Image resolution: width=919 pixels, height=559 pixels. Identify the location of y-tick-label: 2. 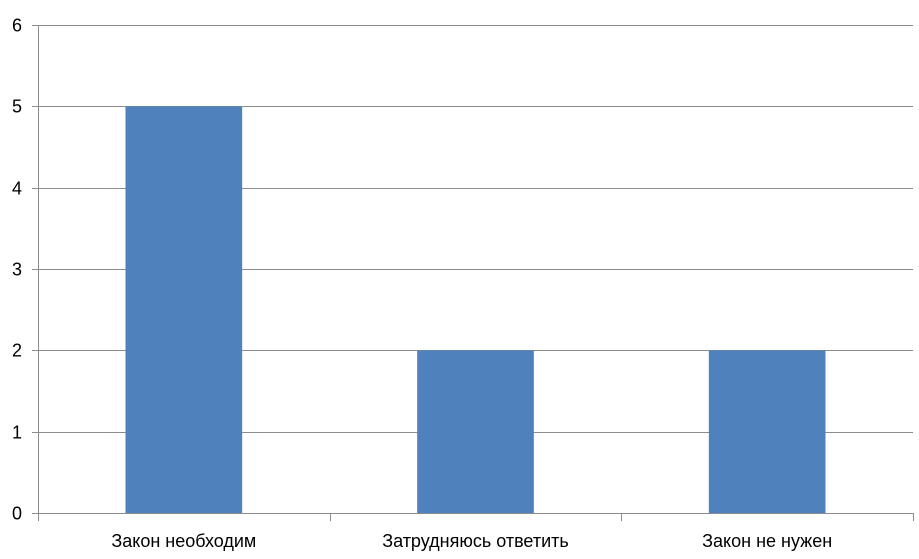
(17, 351).